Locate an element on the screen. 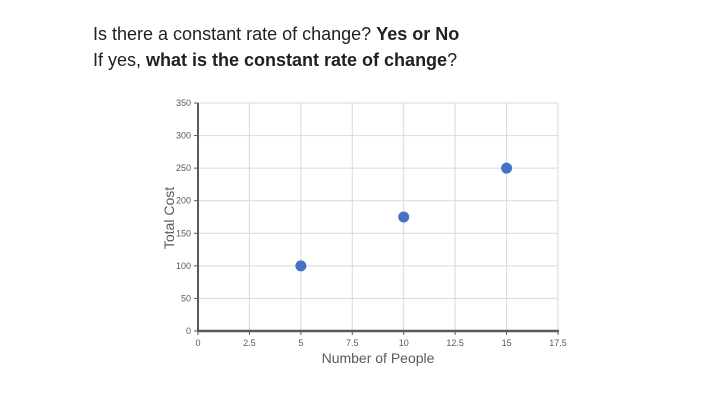 The width and height of the screenshot is (720, 405). question-line-2-bold: what is the constant rate of change is located at coordinates (297, 60).